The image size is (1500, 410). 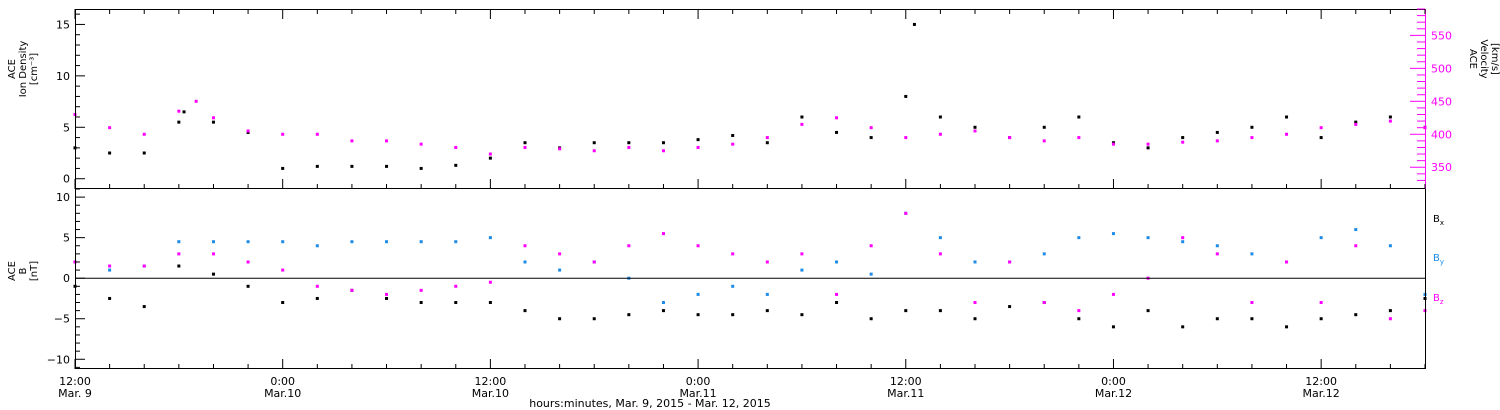 What do you see at coordinates (1442, 223) in the screenshot?
I see `legend-subscript: x` at bounding box center [1442, 223].